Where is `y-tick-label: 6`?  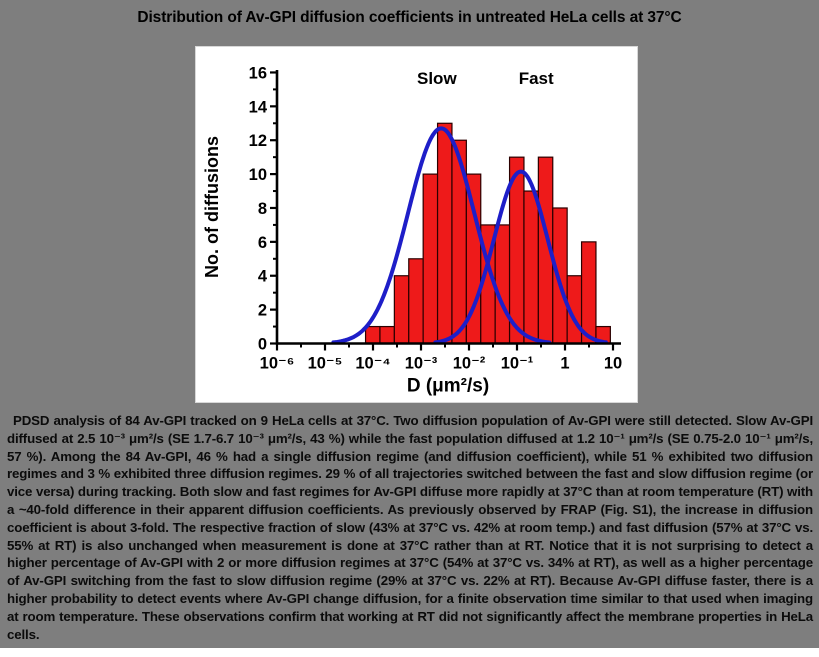
y-tick-label: 6 is located at coordinates (262, 243).